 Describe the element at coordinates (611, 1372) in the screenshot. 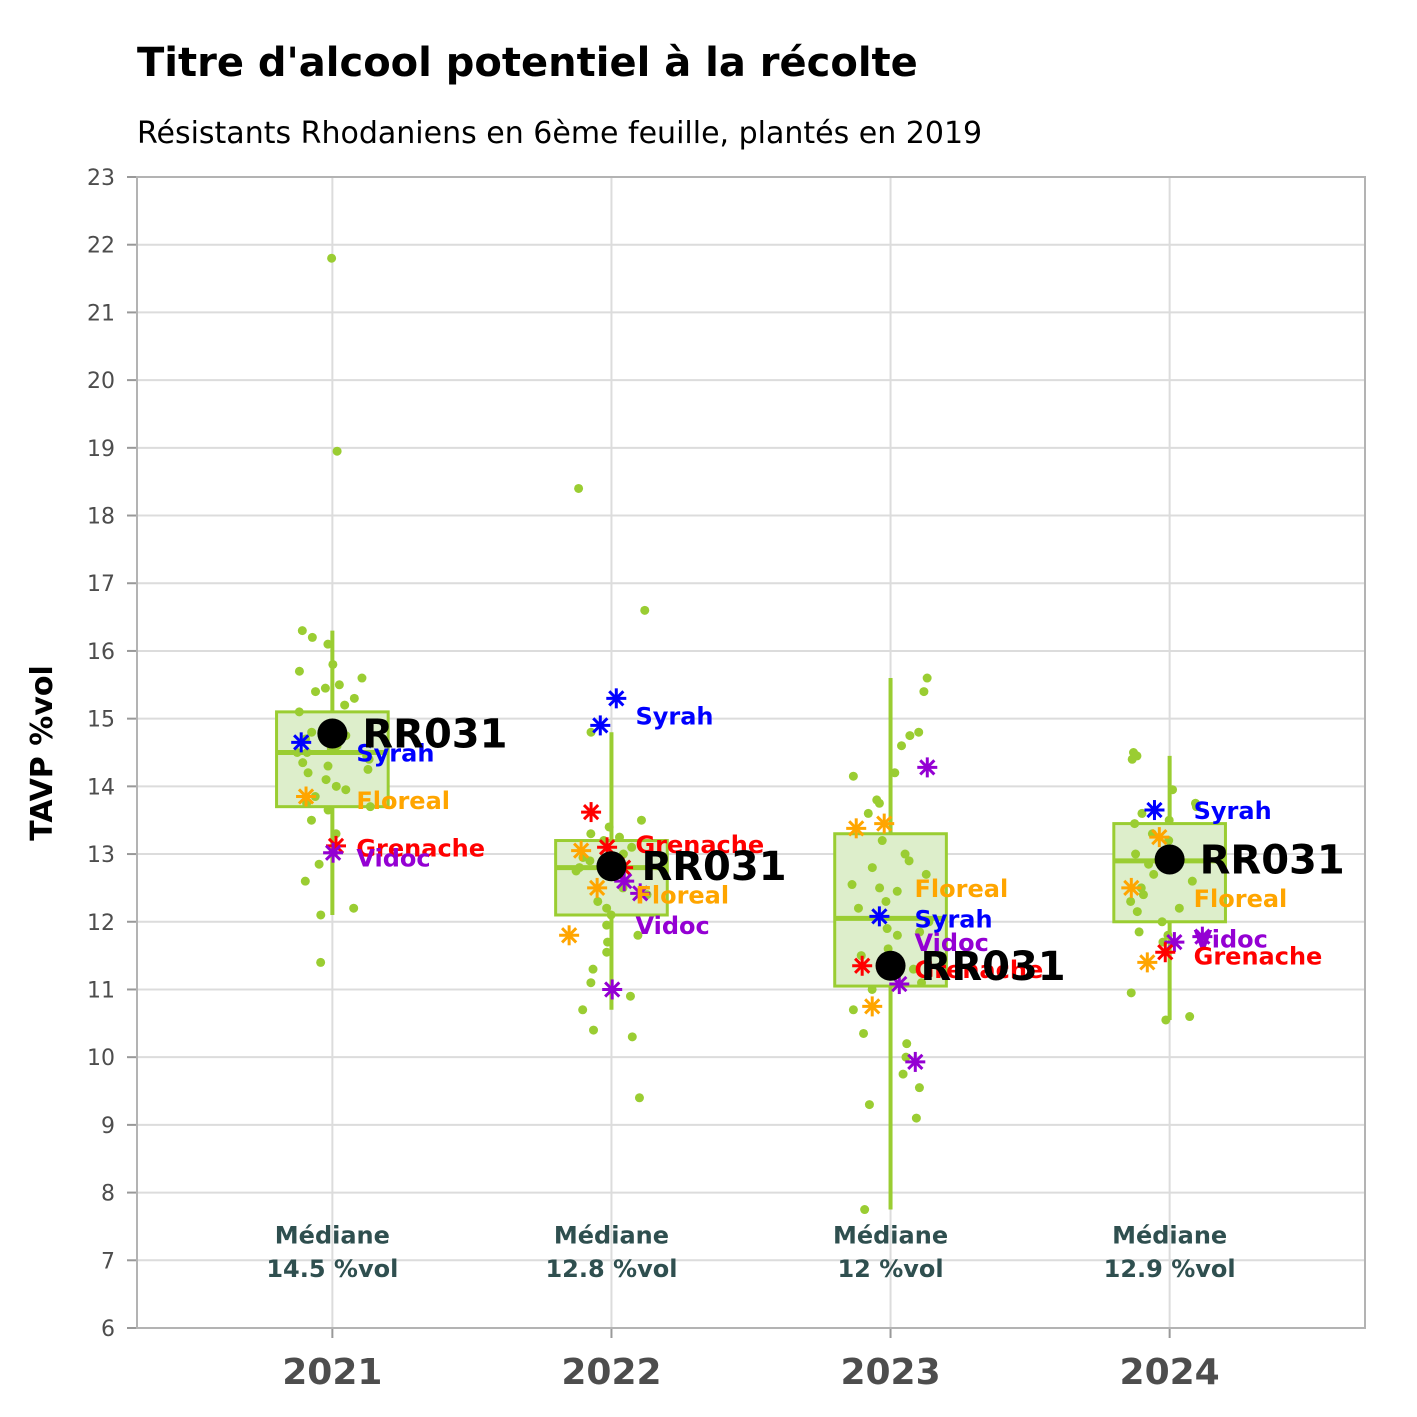

I see `x-tick-label: 2022` at that location.